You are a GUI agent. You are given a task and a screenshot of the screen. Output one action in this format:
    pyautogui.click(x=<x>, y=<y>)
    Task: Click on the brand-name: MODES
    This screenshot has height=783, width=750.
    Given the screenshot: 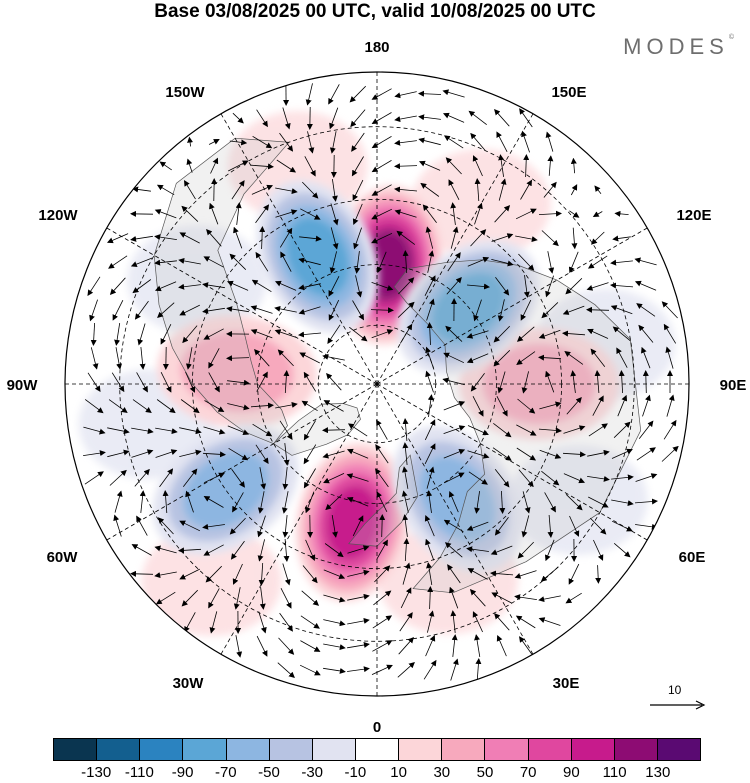 What is the action you would take?
    pyautogui.click(x=676, y=46)
    